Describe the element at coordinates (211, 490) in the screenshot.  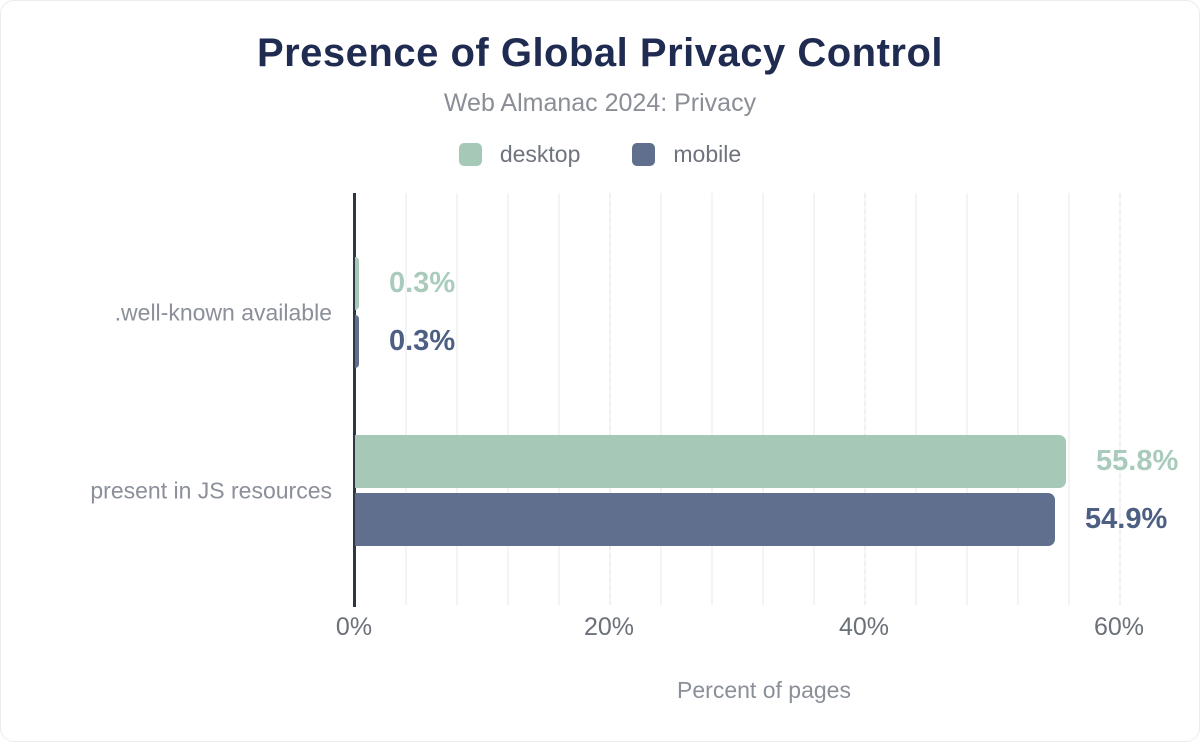
I see `category-label-1: present in JS resources` at that location.